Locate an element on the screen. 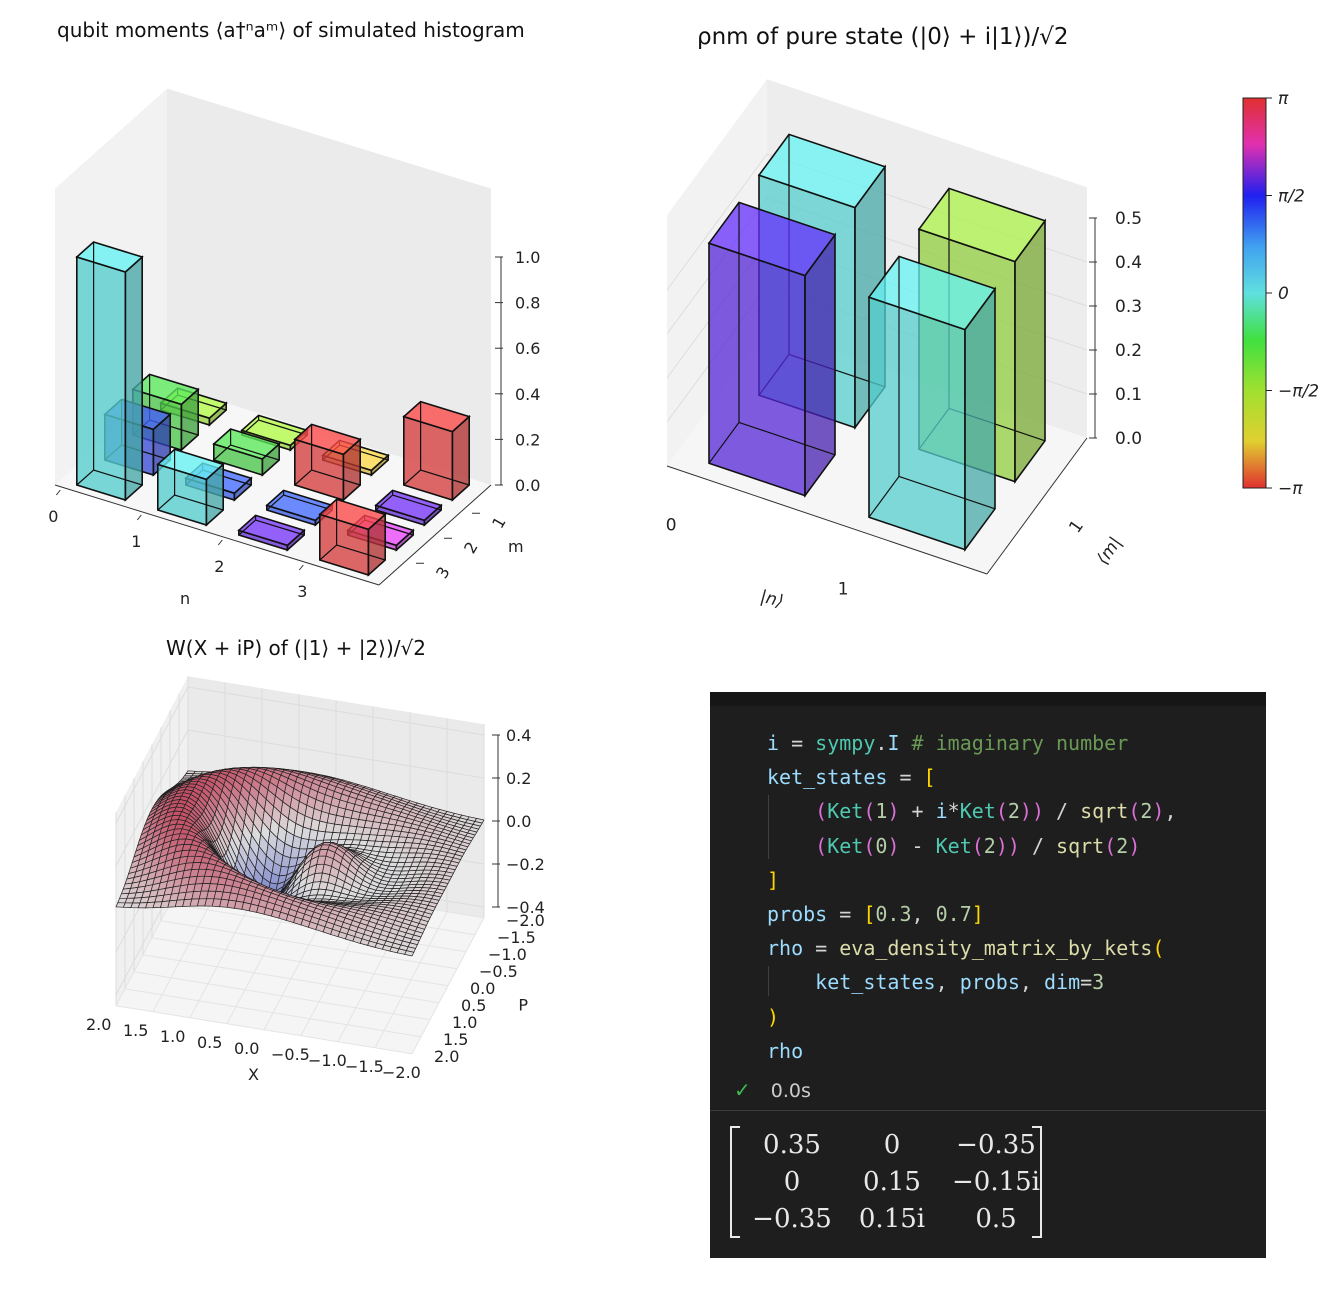  code-token: sympy is located at coordinates (845, 743).